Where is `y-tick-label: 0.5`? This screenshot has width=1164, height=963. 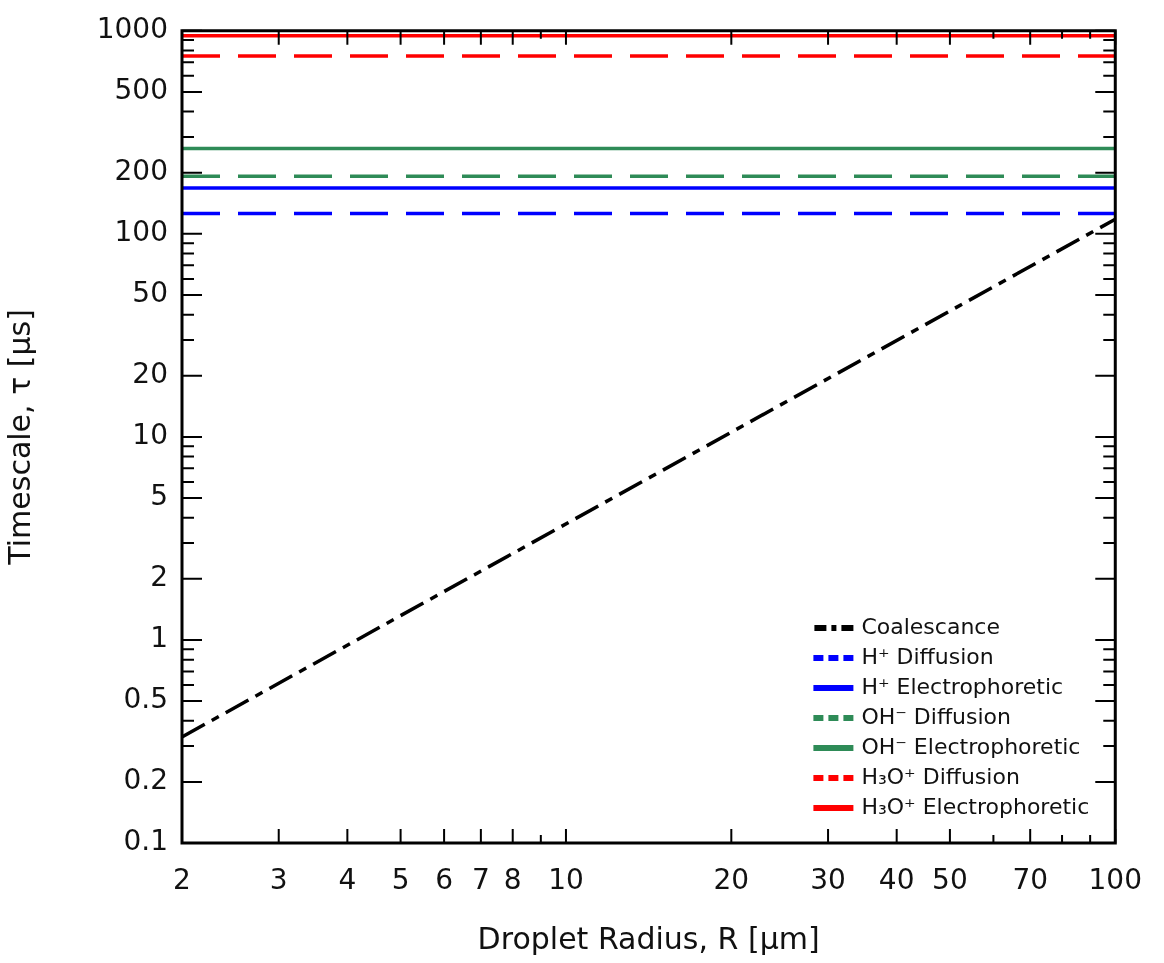
y-tick-label: 0.5 is located at coordinates (145, 699).